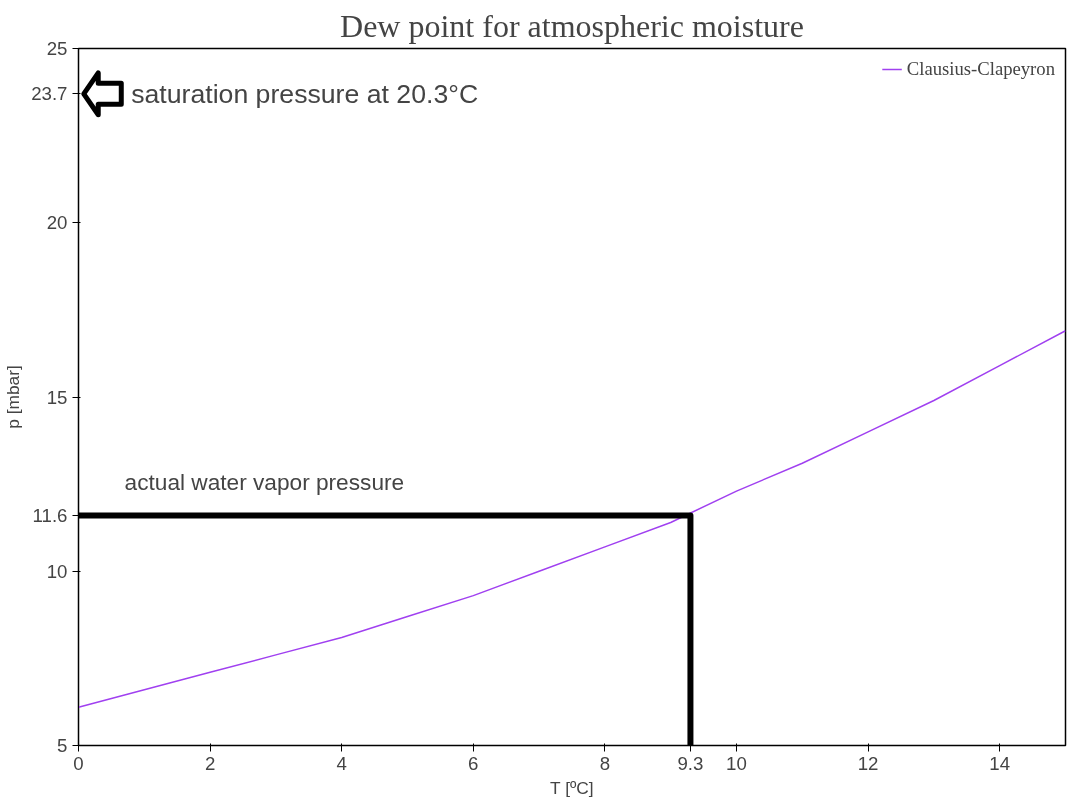 The width and height of the screenshot is (1082, 808). I want to click on y-tick-label: 20, so click(57, 223).